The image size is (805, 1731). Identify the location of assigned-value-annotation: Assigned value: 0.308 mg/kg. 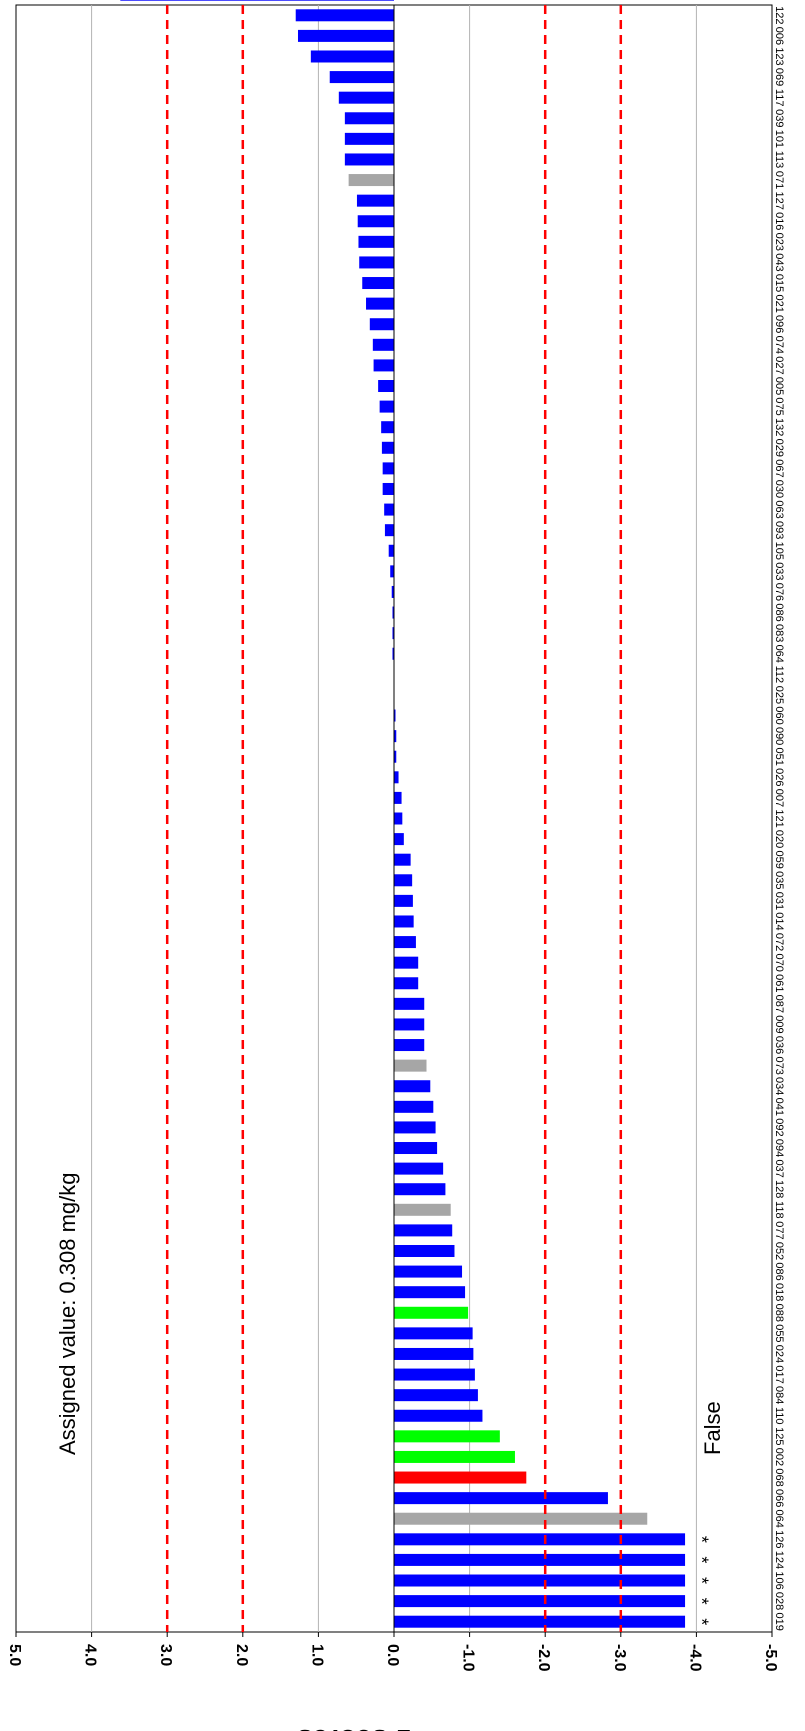
(67, 1313).